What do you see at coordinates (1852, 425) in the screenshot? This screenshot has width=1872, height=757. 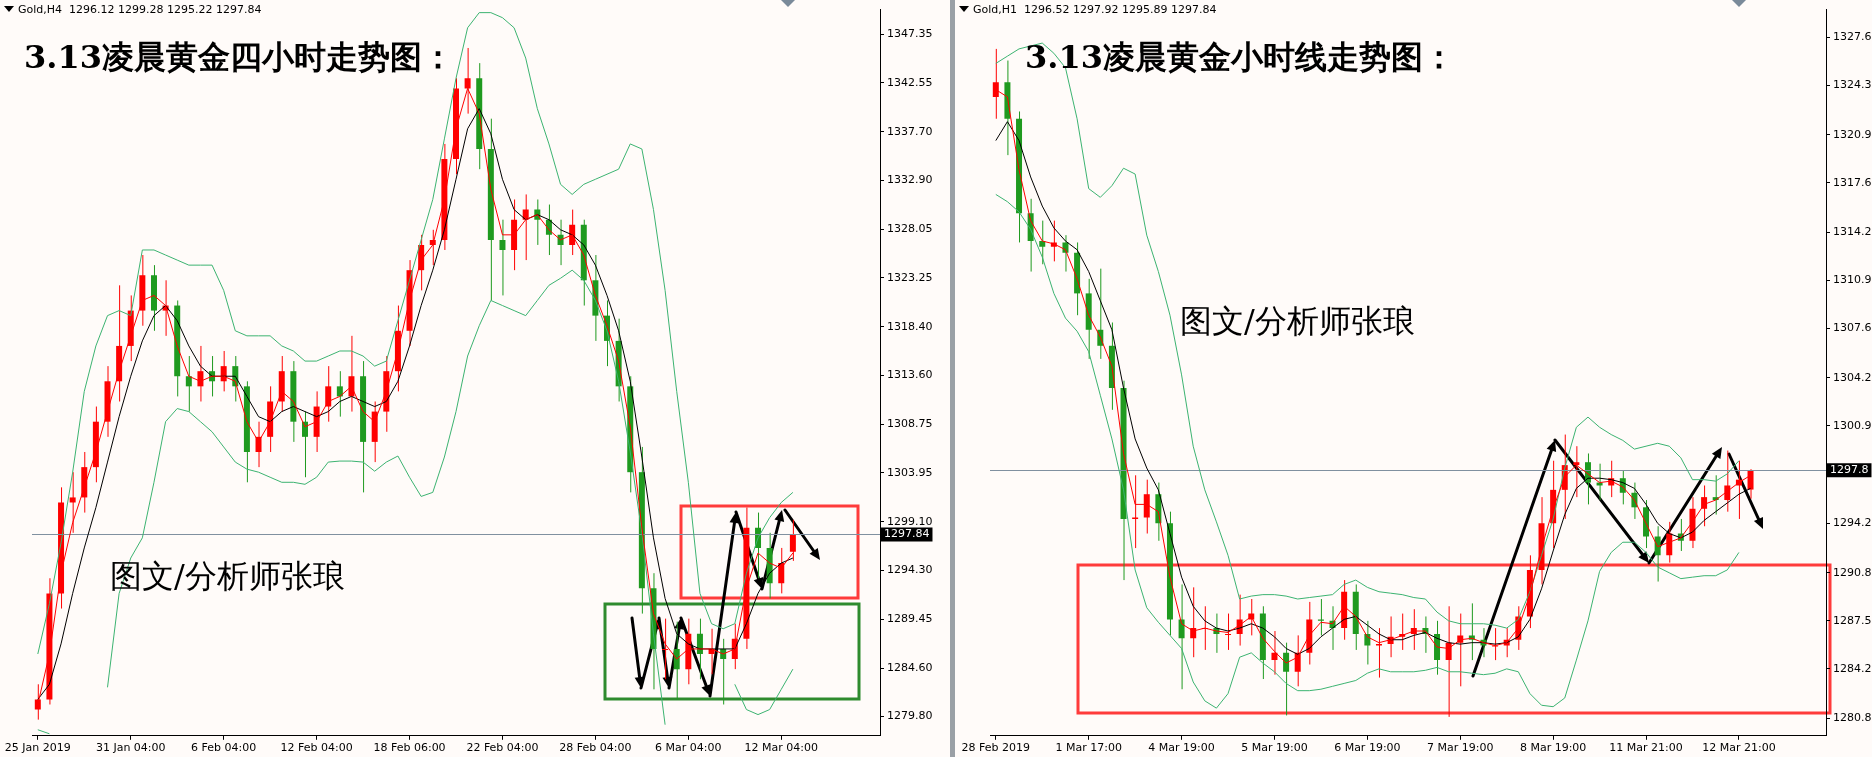 I see `y-tick-label: 1300.9` at bounding box center [1852, 425].